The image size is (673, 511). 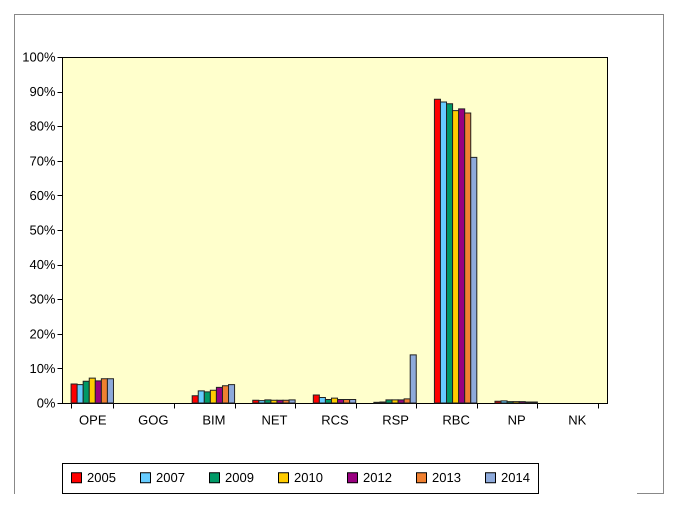 I want to click on legend-label: 2010, so click(x=308, y=477).